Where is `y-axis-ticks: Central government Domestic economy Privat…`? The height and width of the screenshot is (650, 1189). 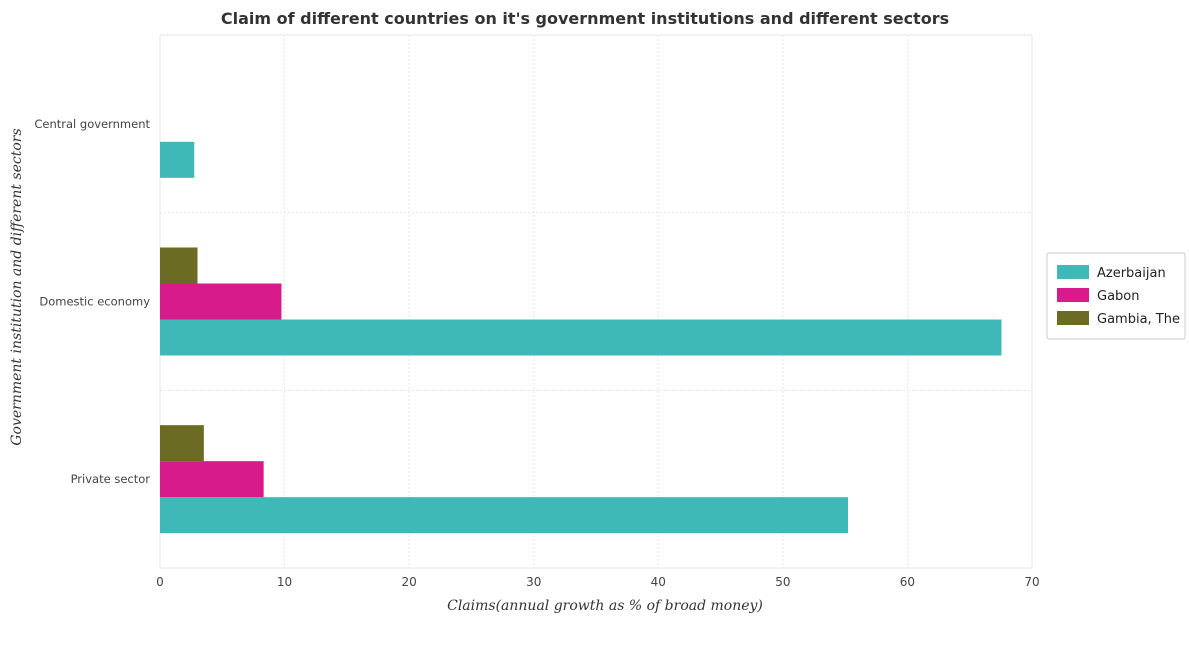
y-axis-ticks: Central government Domestic economy Privat… is located at coordinates (92, 301).